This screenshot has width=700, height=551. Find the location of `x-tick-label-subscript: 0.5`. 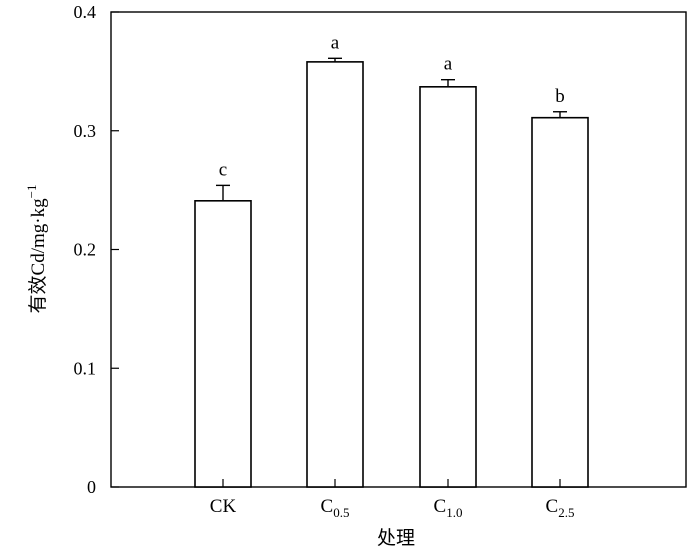

x-tick-label-subscript: 0.5 is located at coordinates (341, 512).